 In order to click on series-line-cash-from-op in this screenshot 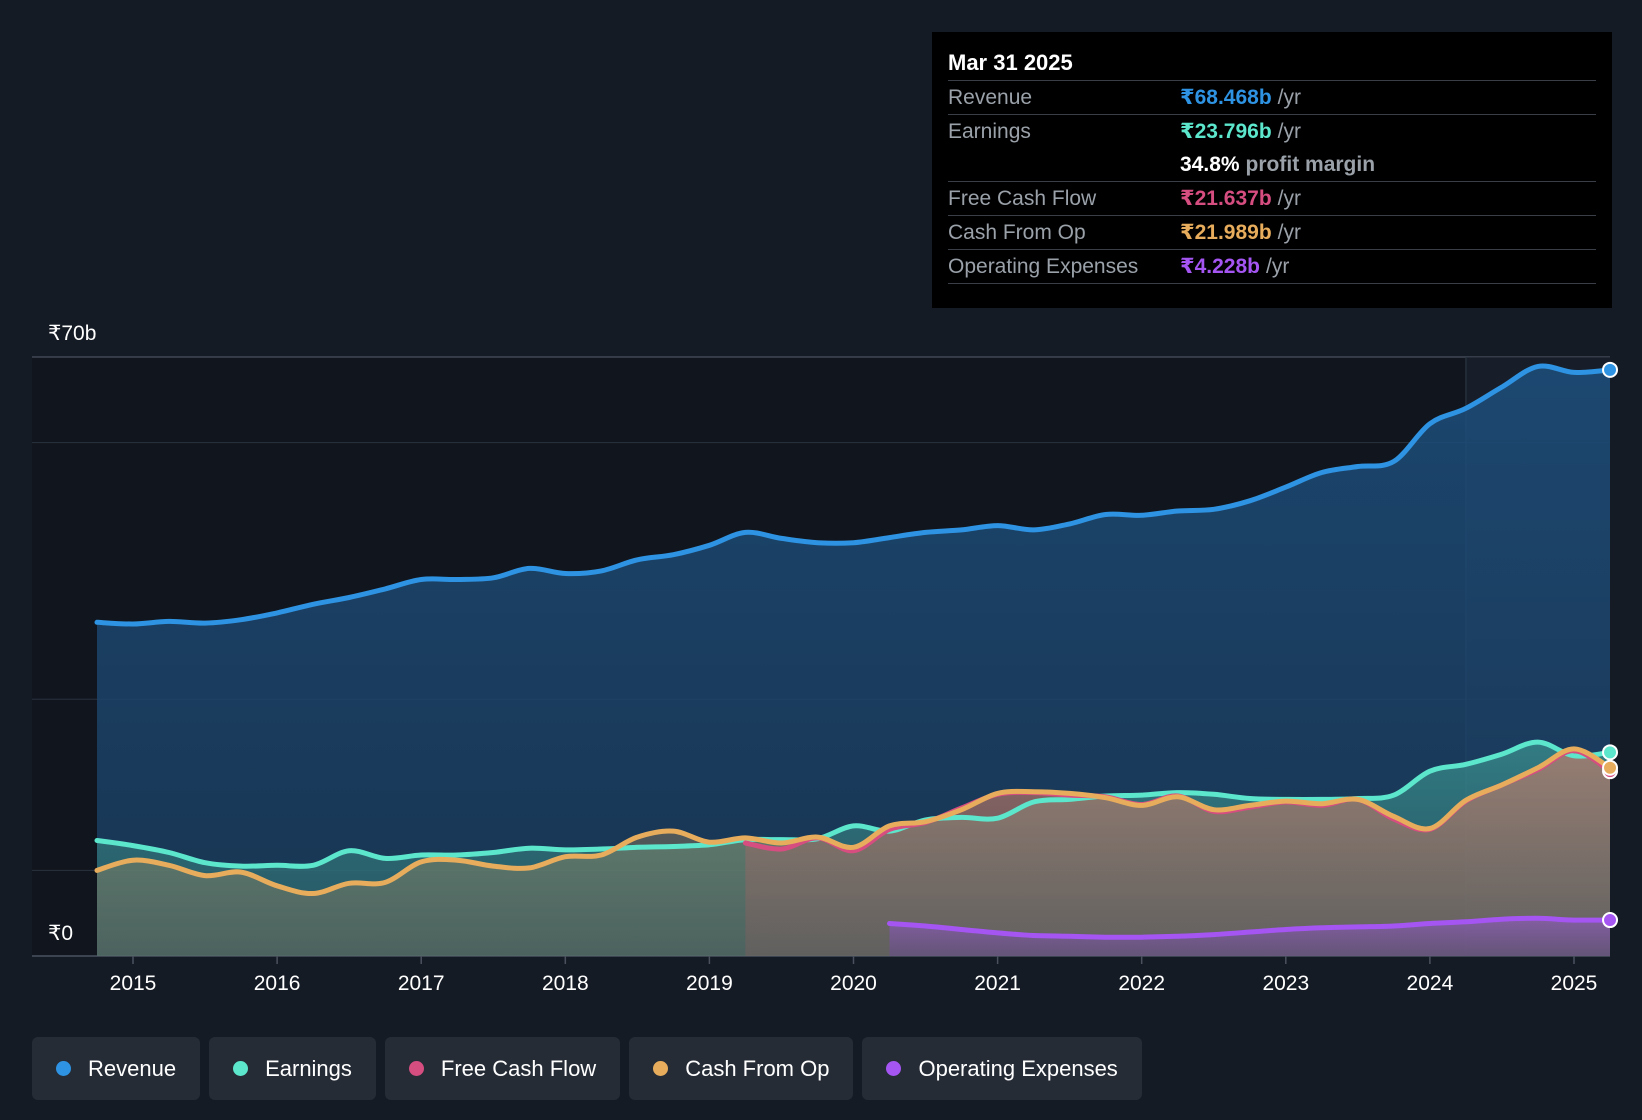, I will do `click(853, 821)`.